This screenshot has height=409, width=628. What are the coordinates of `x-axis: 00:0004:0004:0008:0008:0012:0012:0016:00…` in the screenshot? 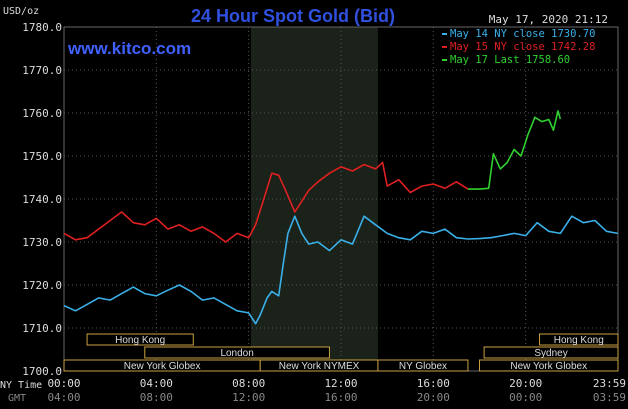 It's located at (336, 390).